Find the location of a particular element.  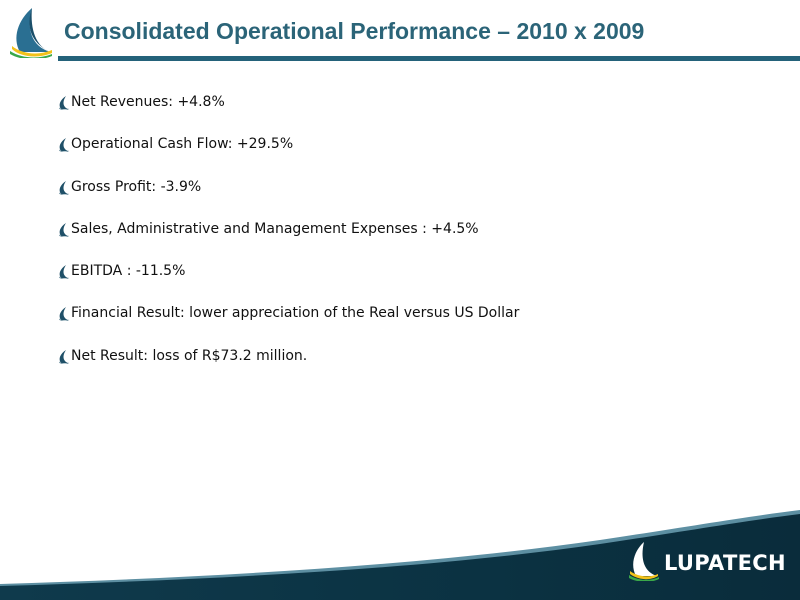

title-divider is located at coordinates (429, 58).